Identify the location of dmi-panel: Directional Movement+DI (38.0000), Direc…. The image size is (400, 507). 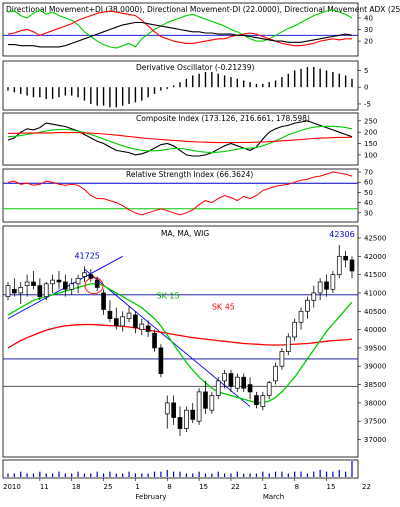
(201, 29).